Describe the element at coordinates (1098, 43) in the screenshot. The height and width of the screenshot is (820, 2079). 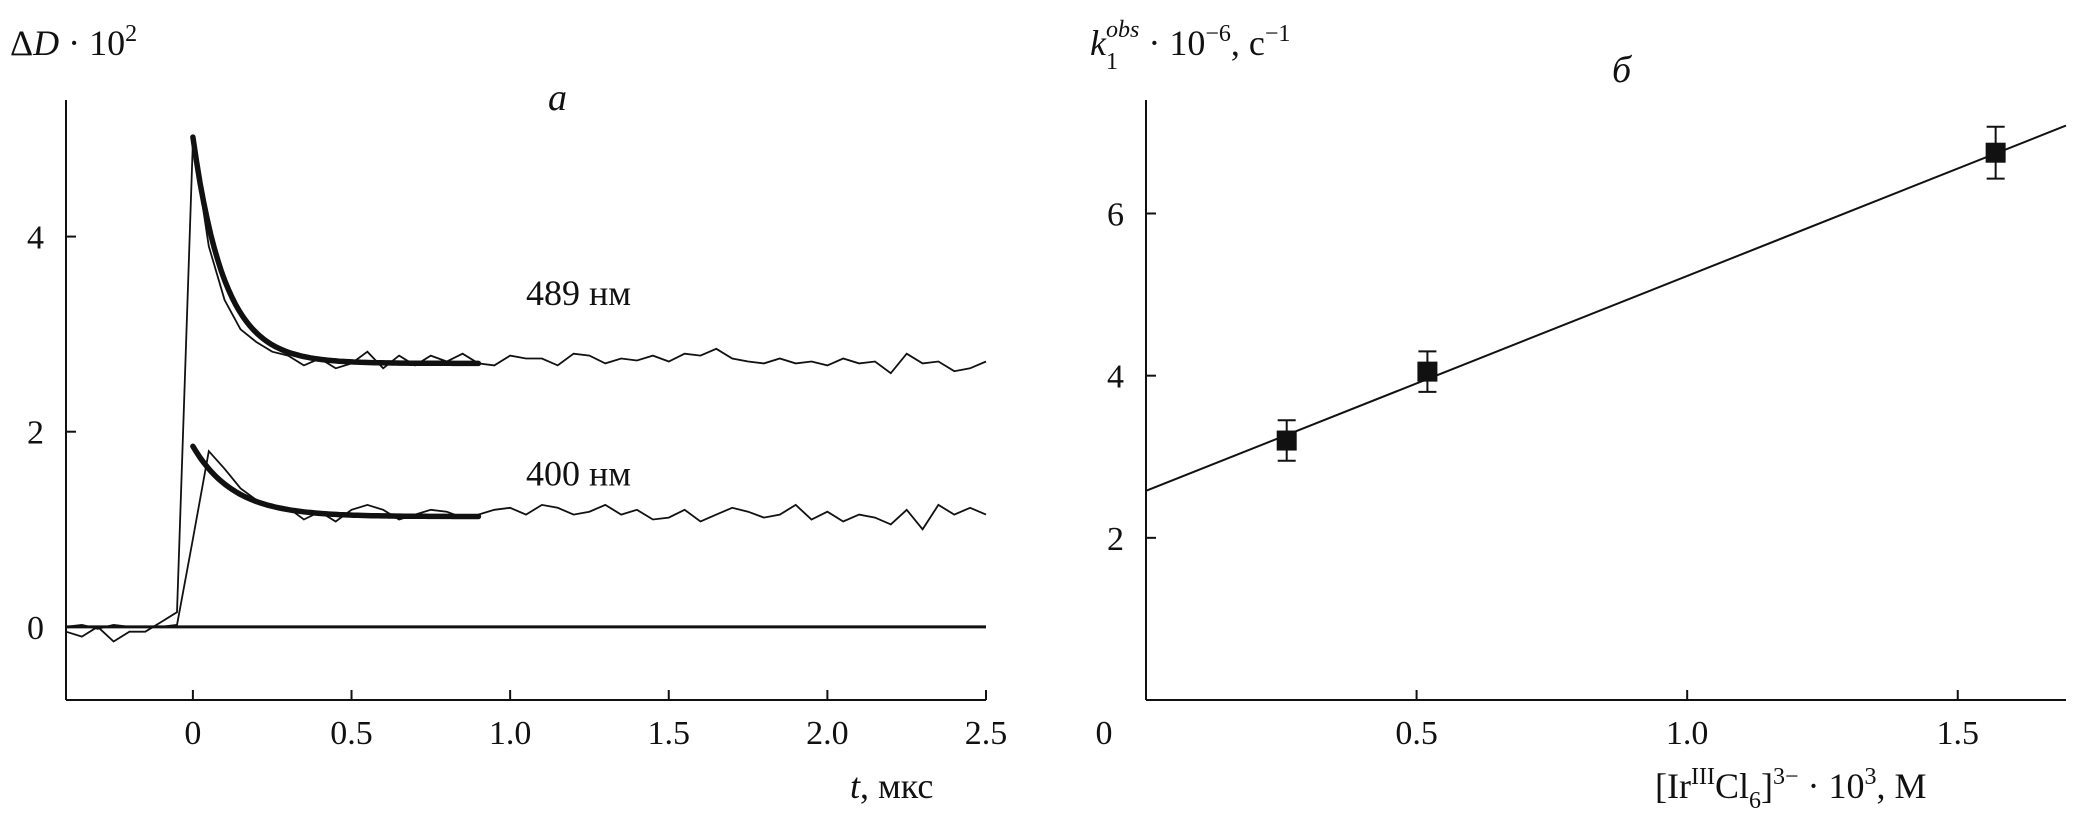
I see `panel-b-y-label-k: k` at that location.